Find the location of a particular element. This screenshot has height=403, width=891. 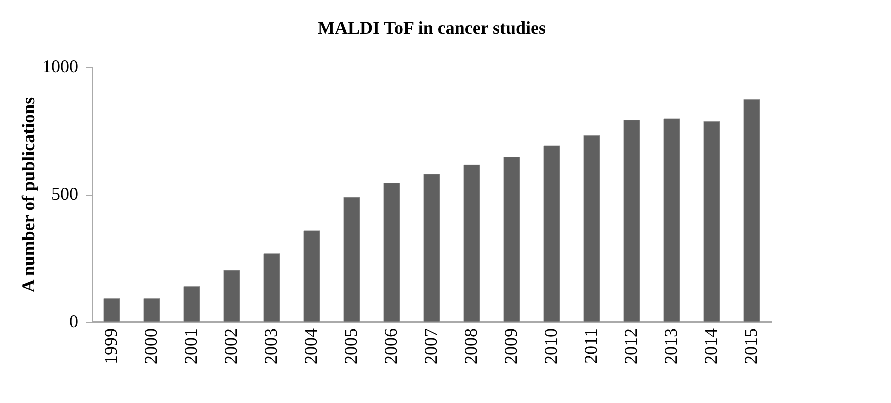

x-tick-label: 2008 is located at coordinates (471, 346).